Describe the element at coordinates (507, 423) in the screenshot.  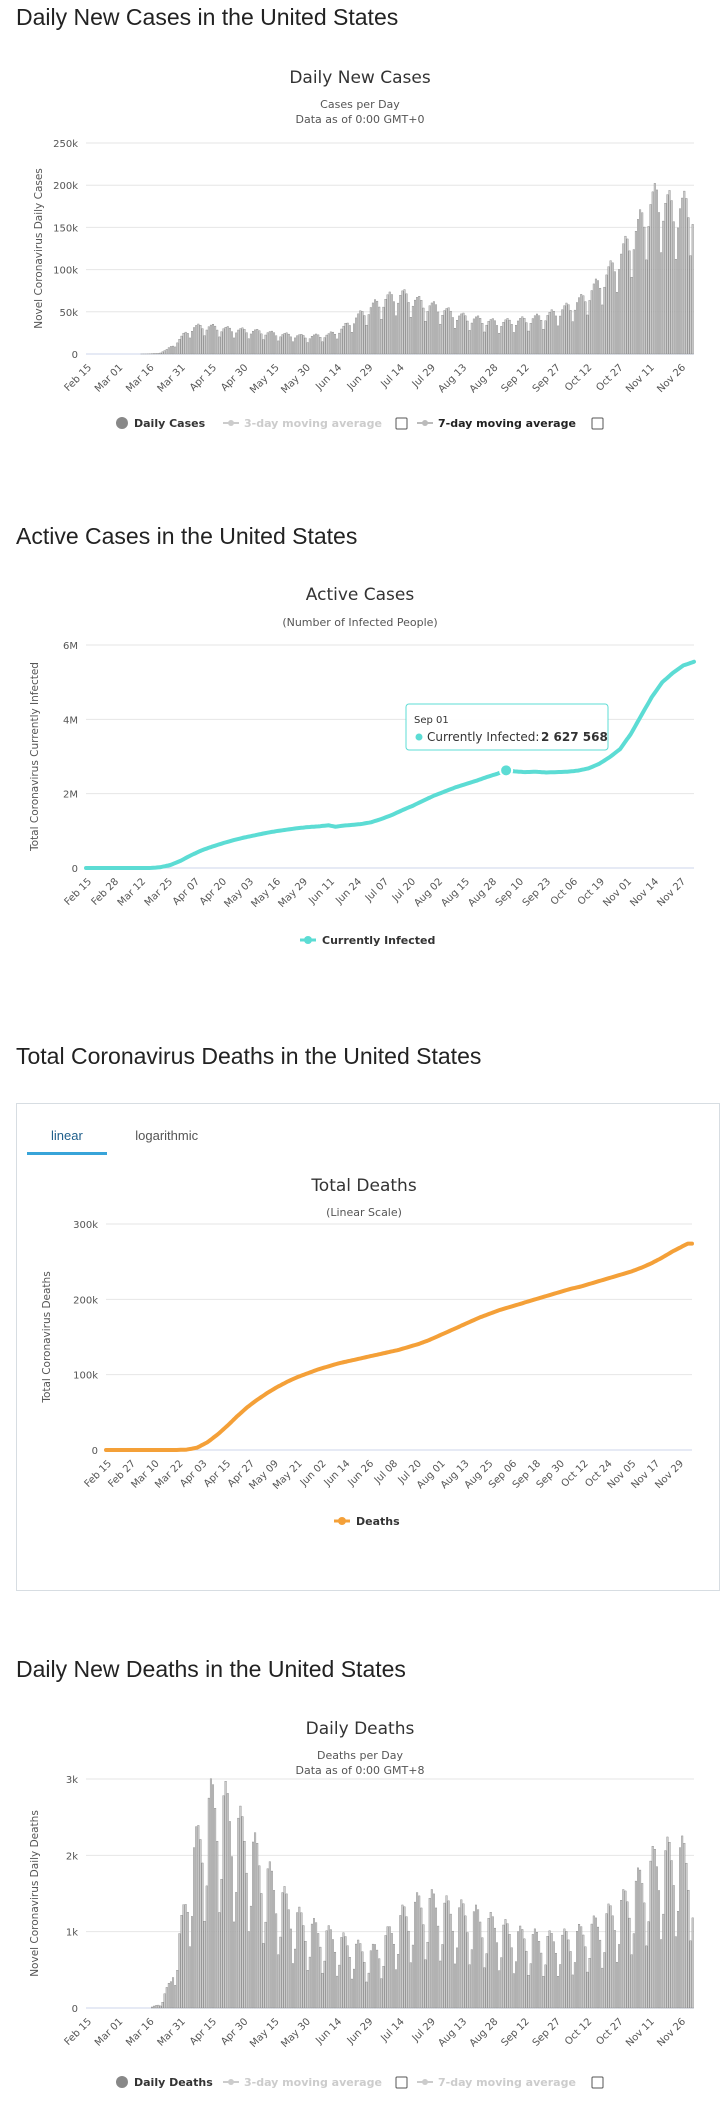
I see `legend-label: 7-day moving average` at that location.